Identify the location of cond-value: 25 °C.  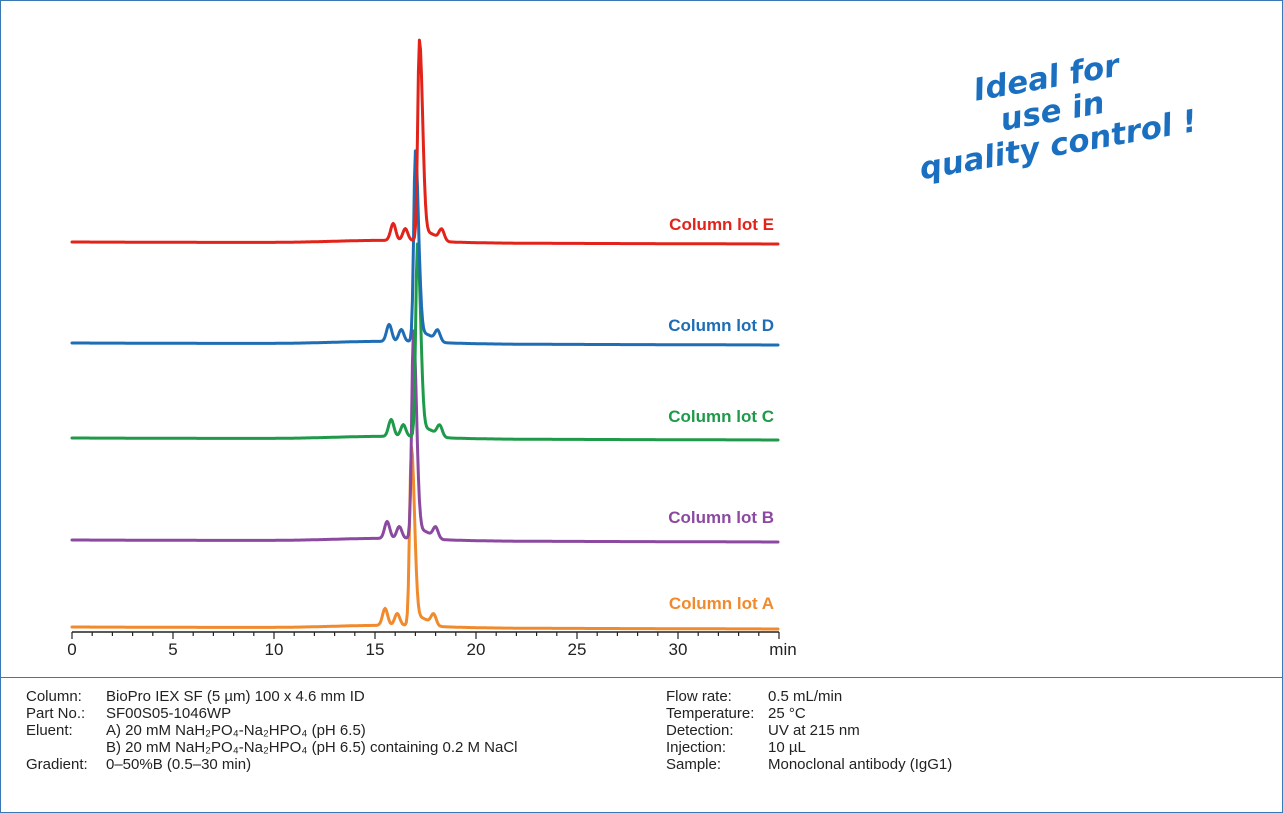
(787, 713).